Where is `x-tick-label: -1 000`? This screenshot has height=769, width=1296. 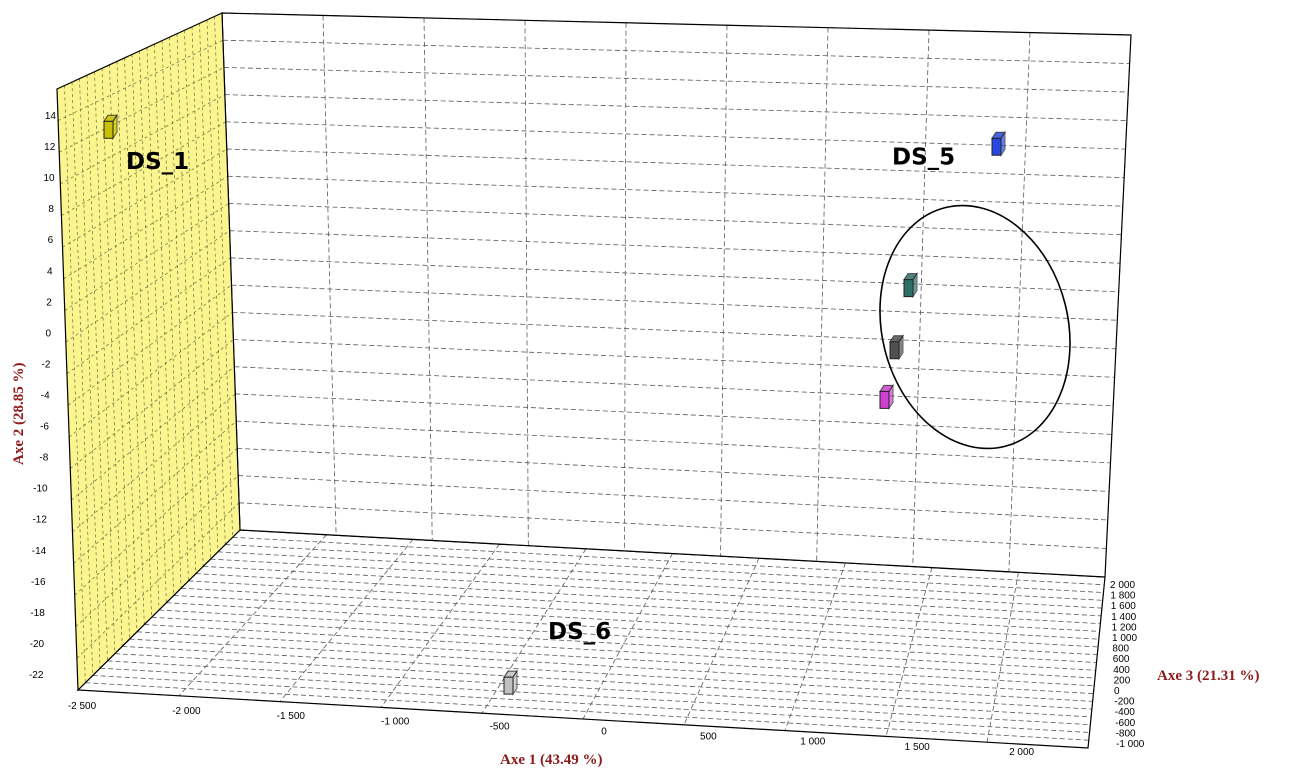 x-tick-label: -1 000 is located at coordinates (395, 721).